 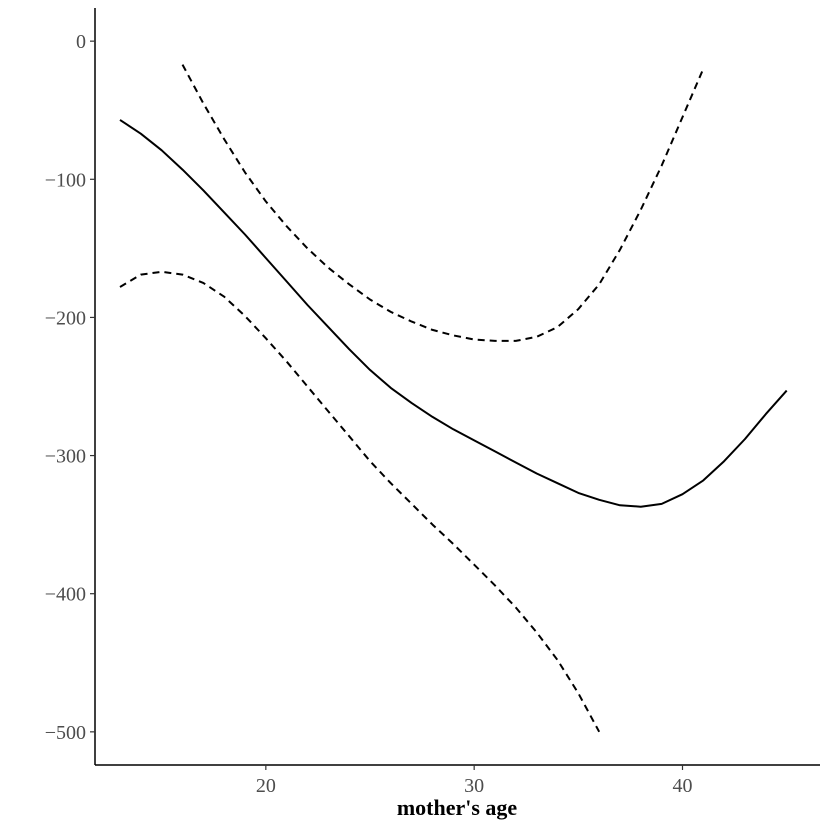 I want to click on x-tick-label: 30, so click(x=474, y=786).